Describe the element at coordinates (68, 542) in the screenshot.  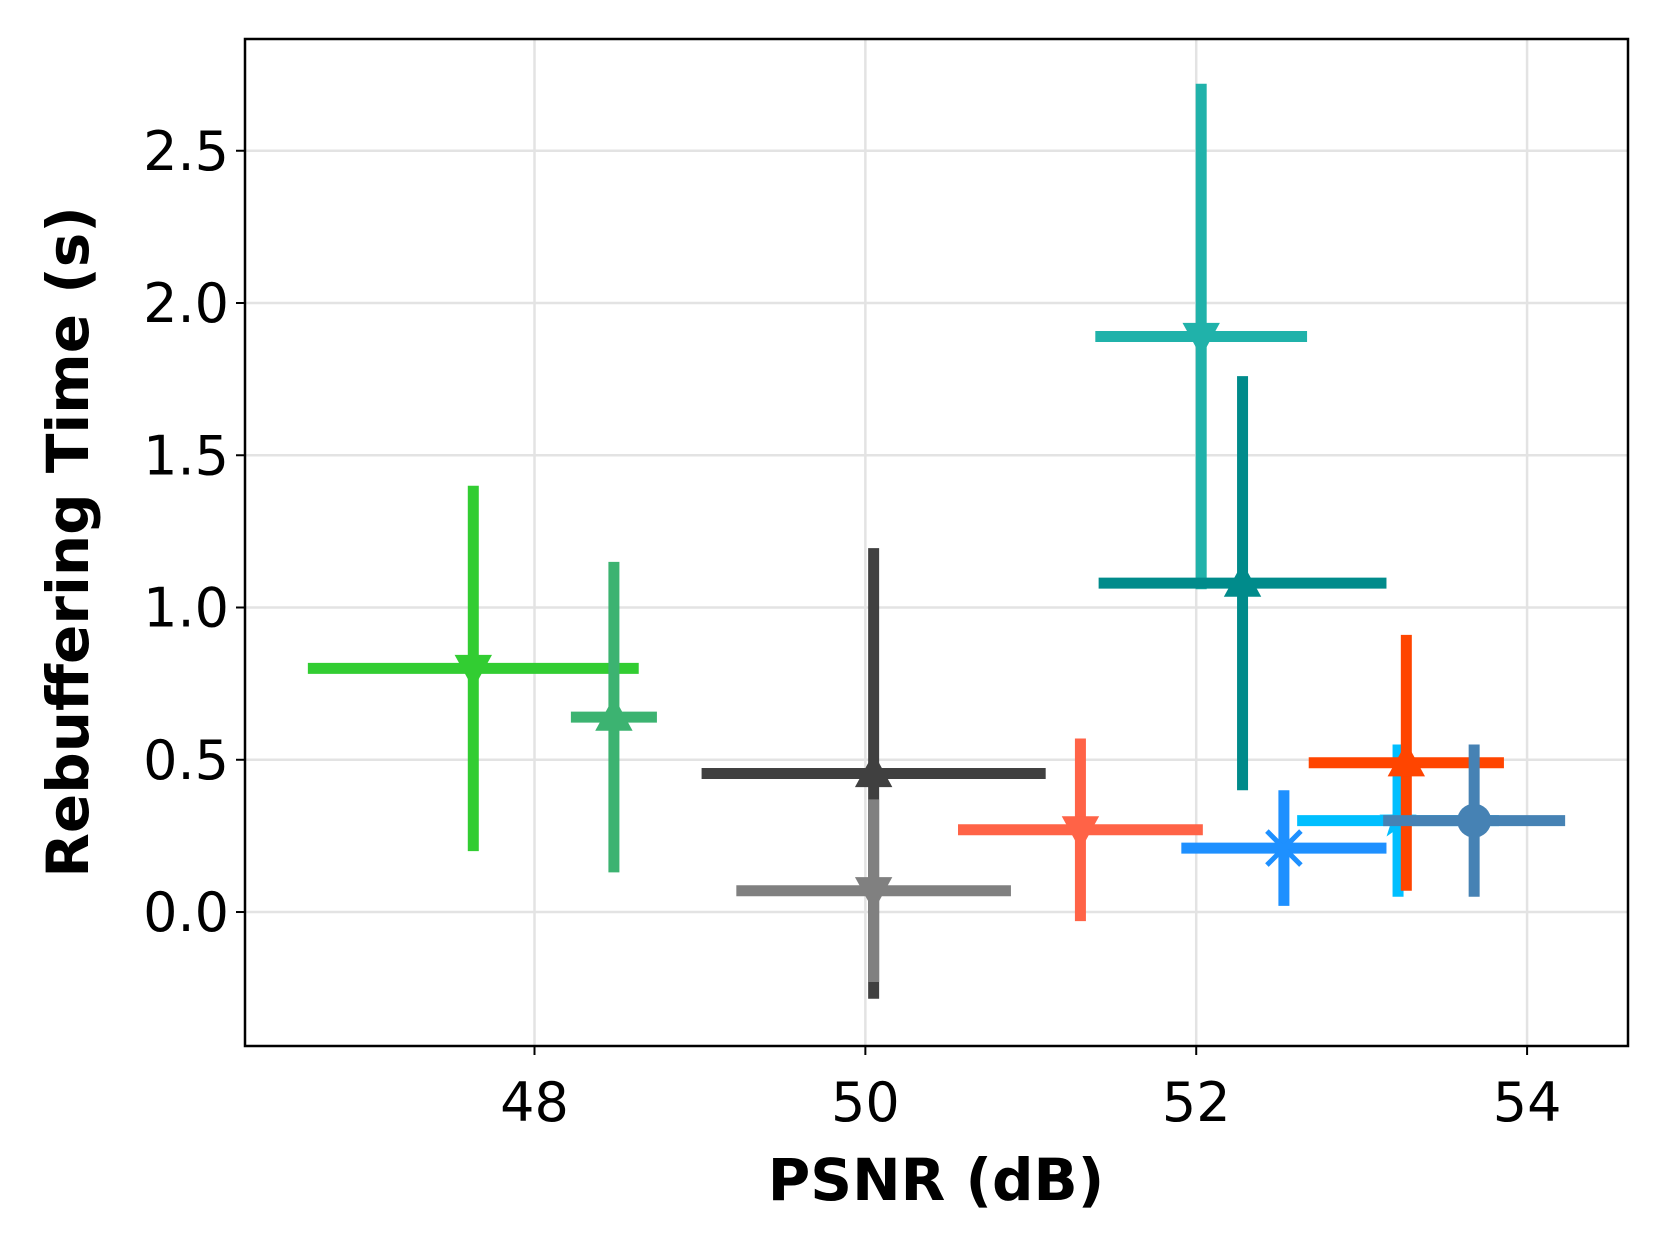
I see `y-axis-label: Rebuffering Time (s)` at that location.